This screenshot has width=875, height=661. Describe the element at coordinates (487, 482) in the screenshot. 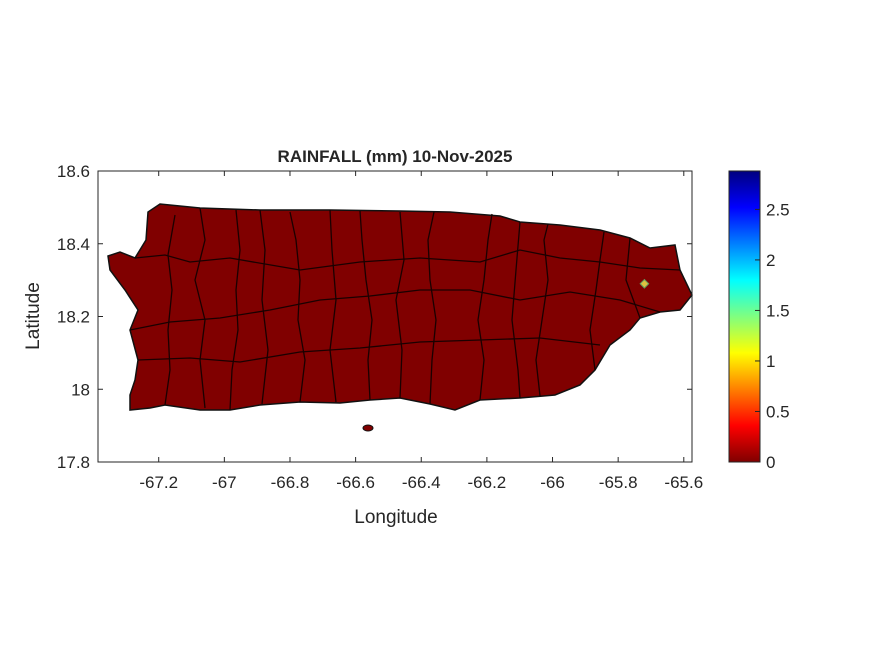

I see `x-tick-label: -66.2` at that location.